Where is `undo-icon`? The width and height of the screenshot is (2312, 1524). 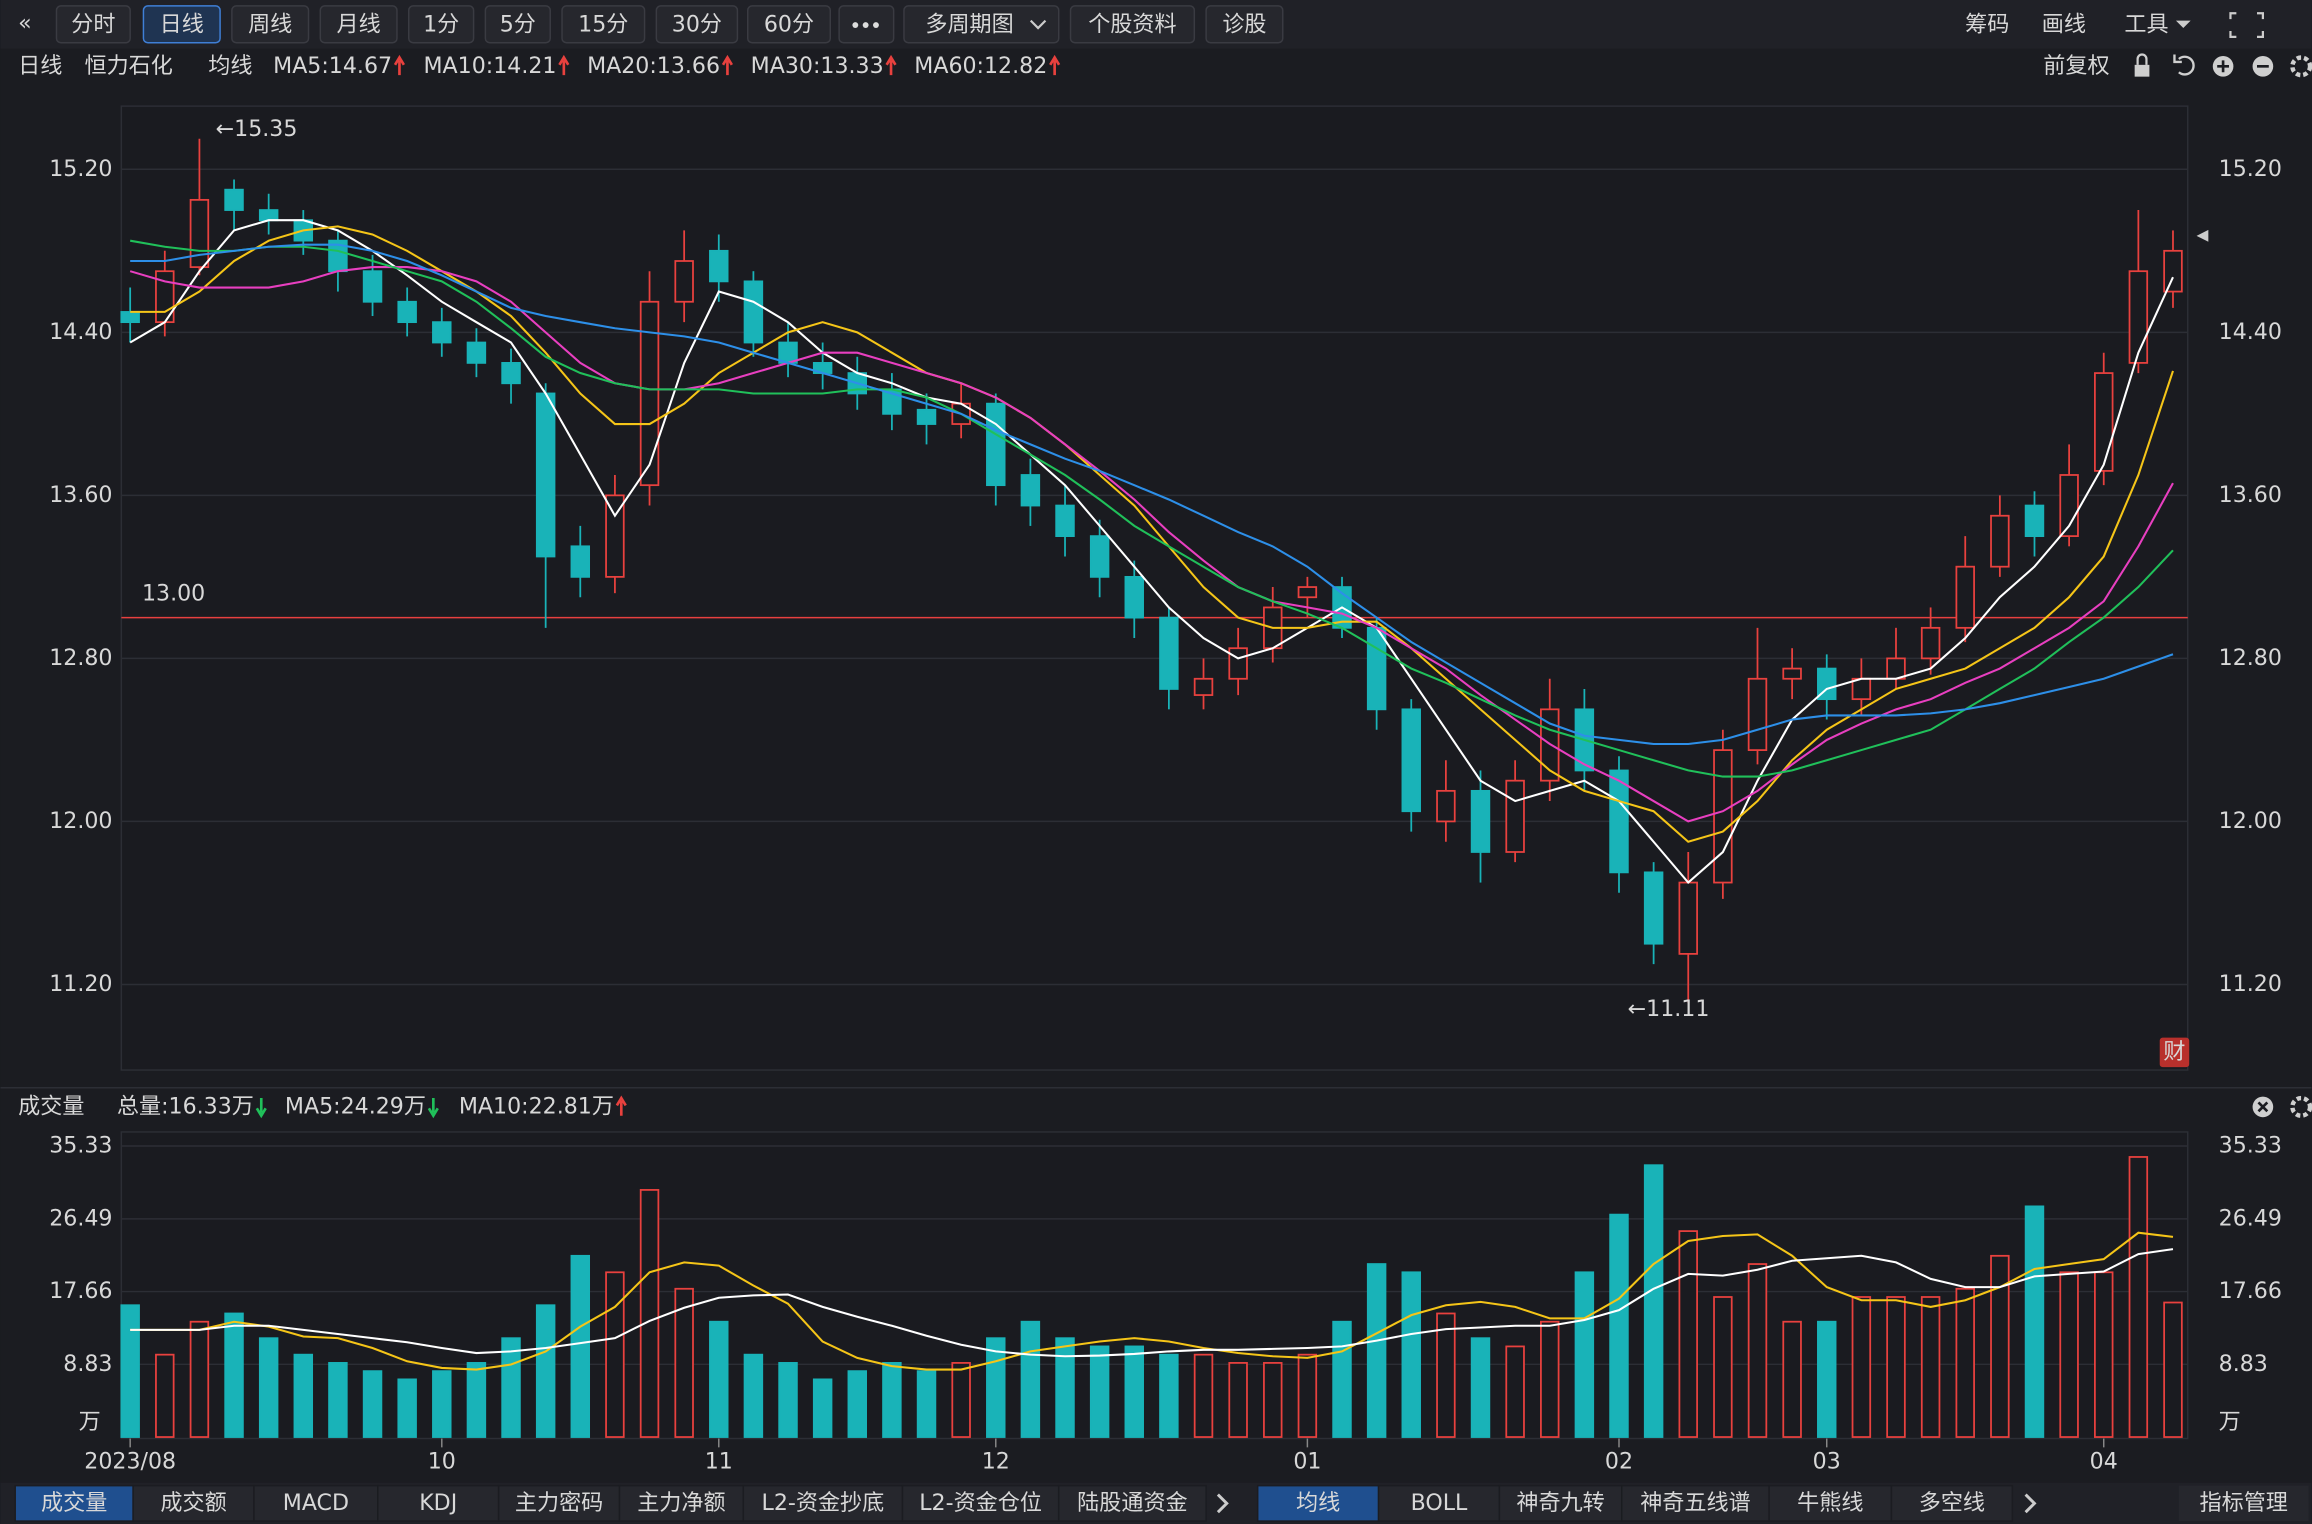
undo-icon is located at coordinates (2184, 65).